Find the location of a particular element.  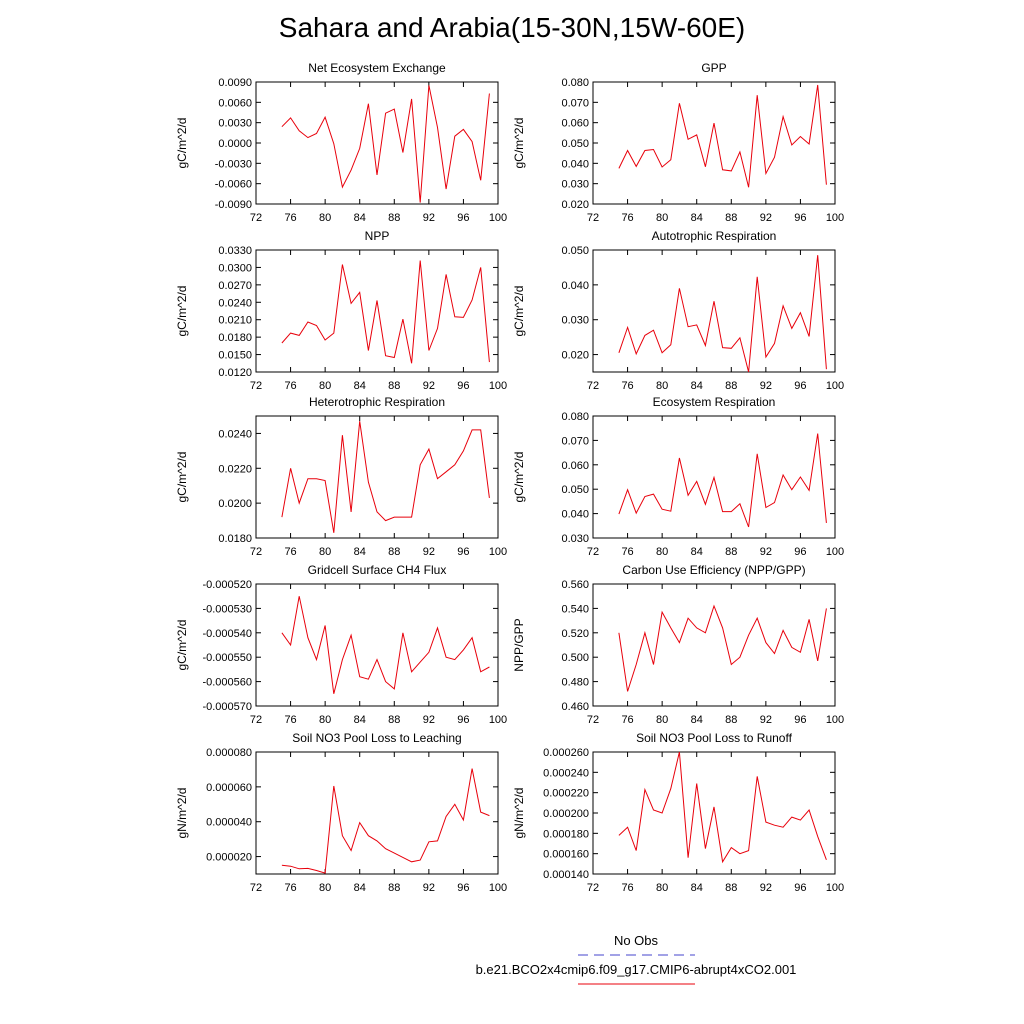

y-tick-label: 0.560 is located at coordinates (575, 585).